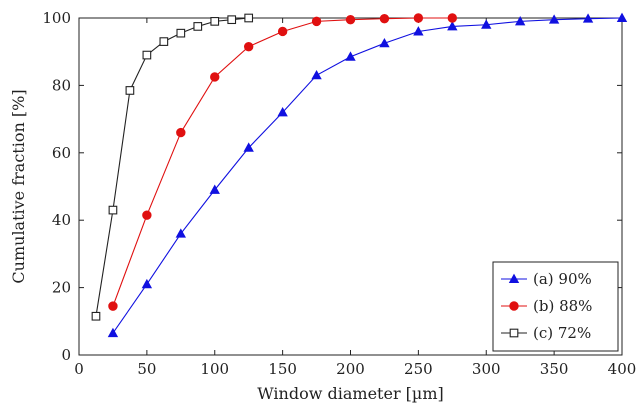 The width and height of the screenshot is (638, 407). Describe the element at coordinates (61, 220) in the screenshot. I see `y-tick-label: 40` at that location.